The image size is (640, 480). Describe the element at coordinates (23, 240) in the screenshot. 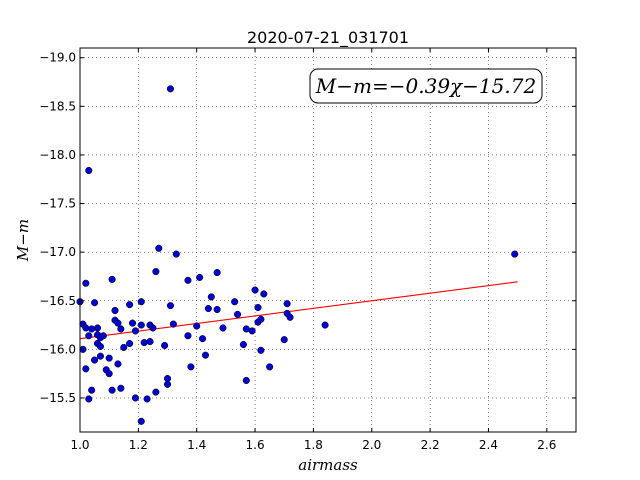

I see `y-axis-label: M−m` at that location.